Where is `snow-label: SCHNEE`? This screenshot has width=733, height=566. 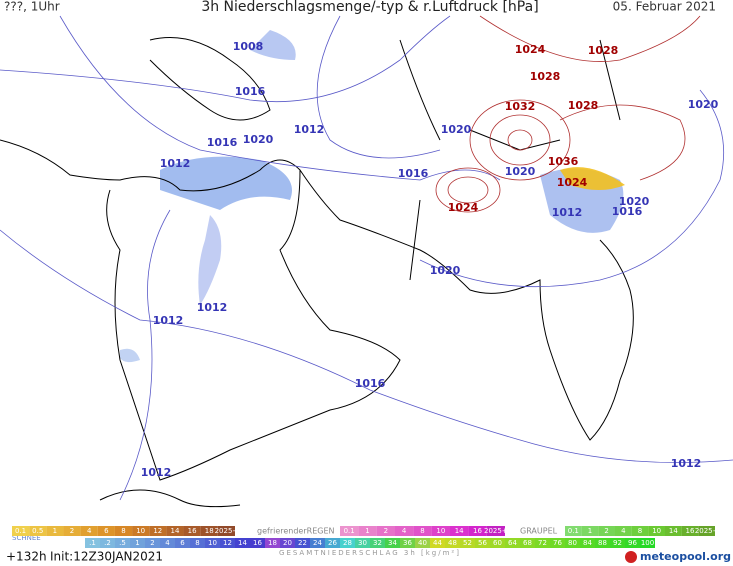 snow-label: SCHNEE is located at coordinates (26, 538).